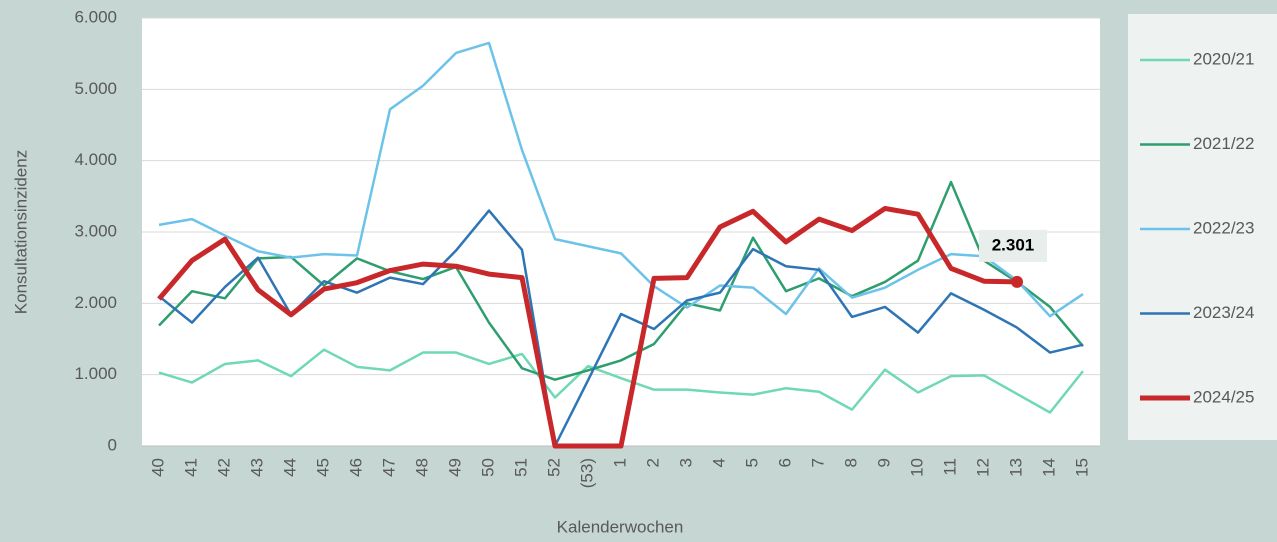 This screenshot has width=1277, height=542. I want to click on legend-label: 2020/21, so click(1223, 58).